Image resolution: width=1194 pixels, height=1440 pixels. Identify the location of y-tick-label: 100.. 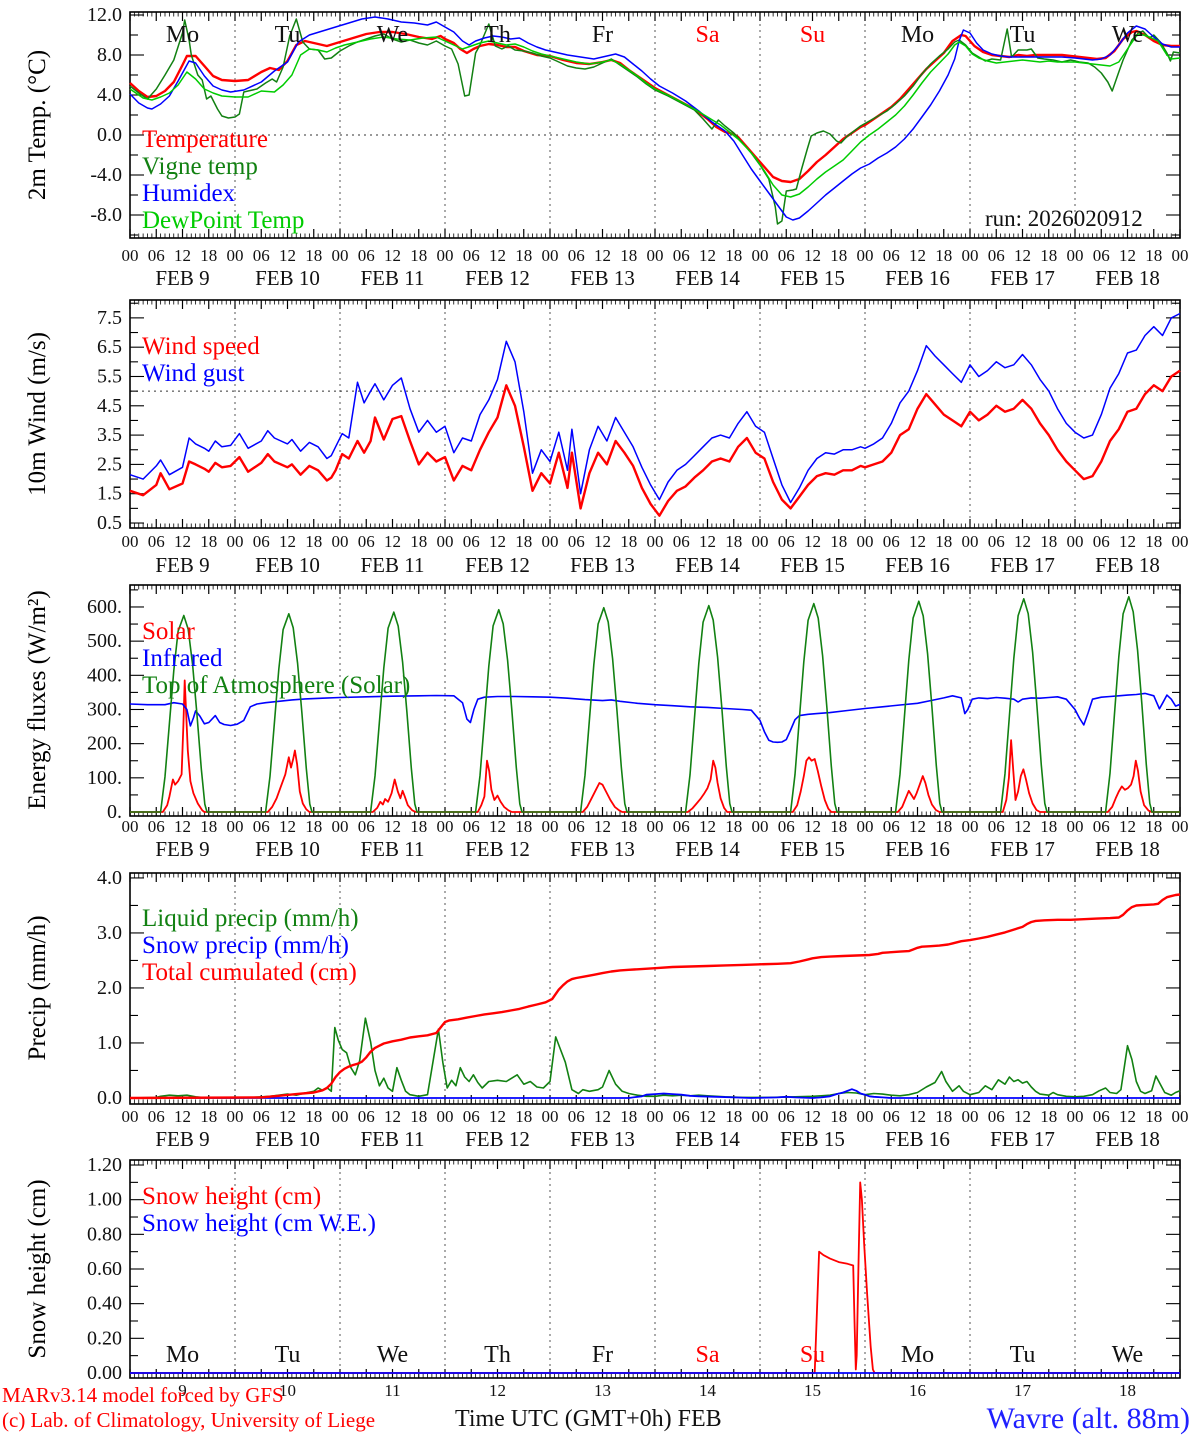
(104, 778).